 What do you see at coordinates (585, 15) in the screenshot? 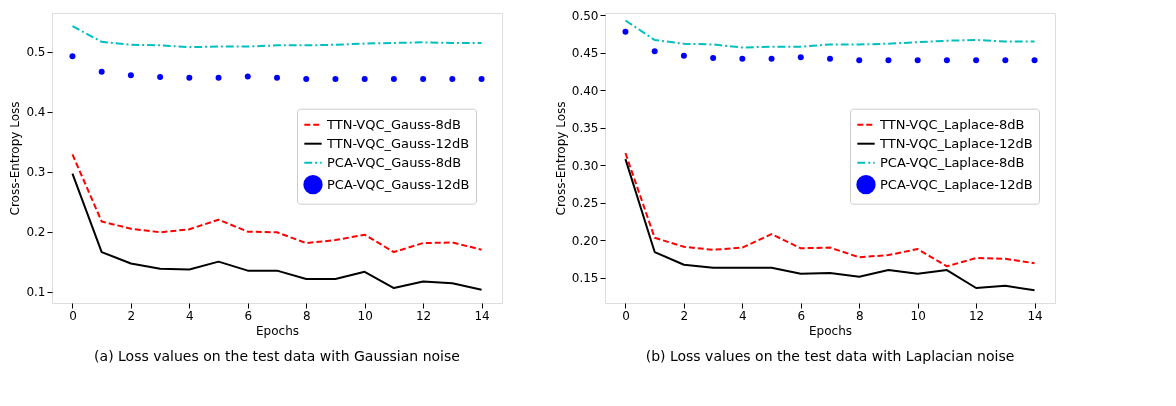
I see `y-tick-label: 0.50` at bounding box center [585, 15].